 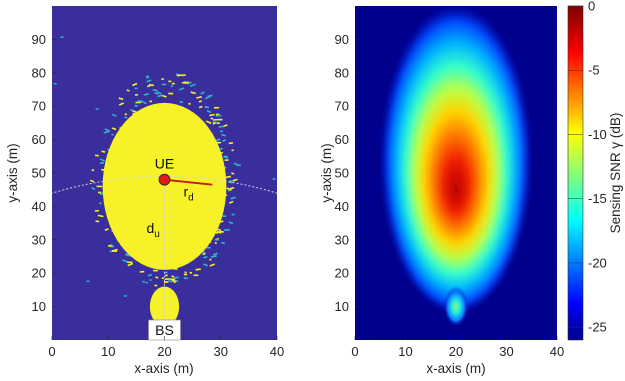 I want to click on rd-label: rd, so click(x=189, y=194).